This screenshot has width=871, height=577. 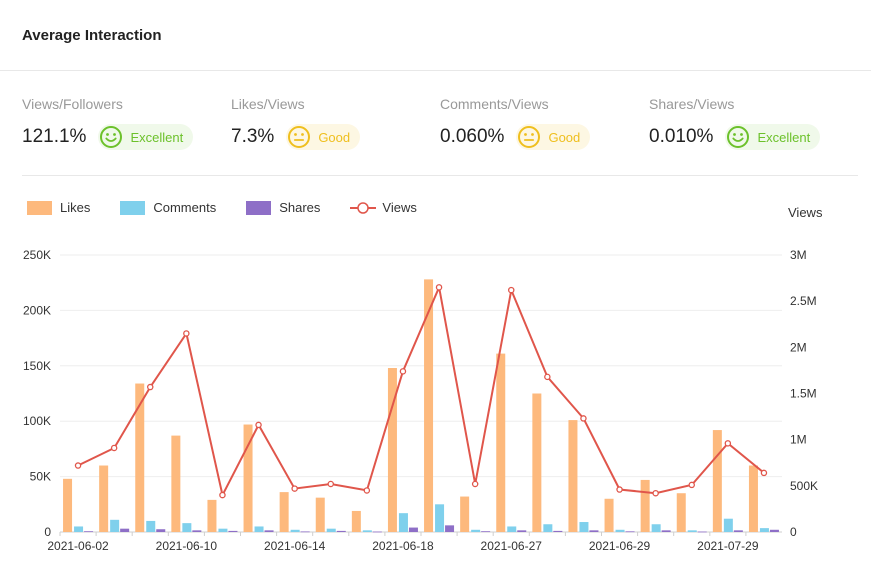 What do you see at coordinates (54, 136) in the screenshot?
I see `metric-value: 121.1%` at bounding box center [54, 136].